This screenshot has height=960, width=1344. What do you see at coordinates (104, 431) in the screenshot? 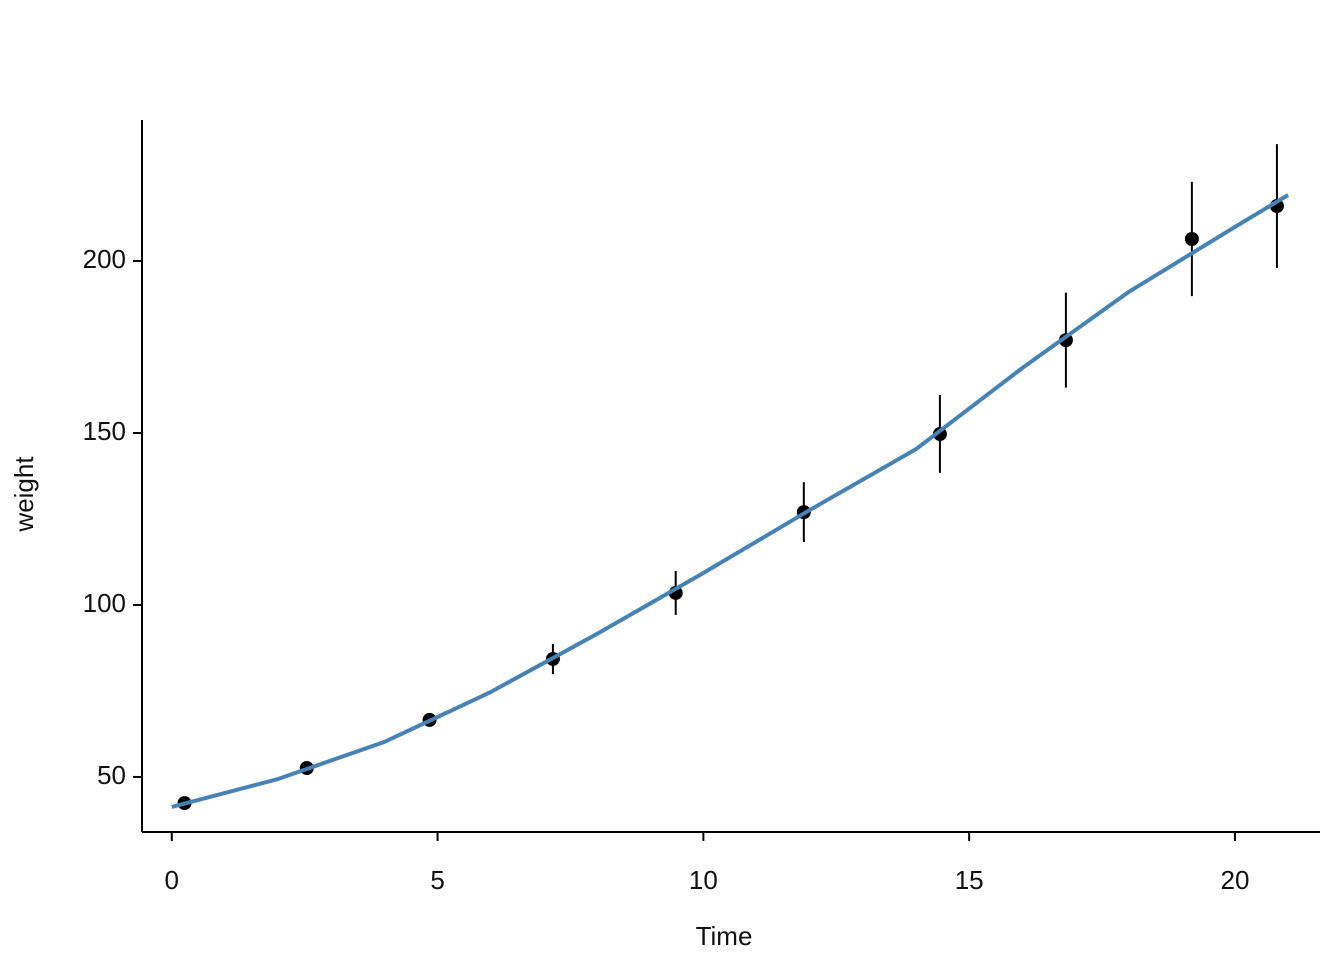
I see `y-tick-label: 150` at bounding box center [104, 431].